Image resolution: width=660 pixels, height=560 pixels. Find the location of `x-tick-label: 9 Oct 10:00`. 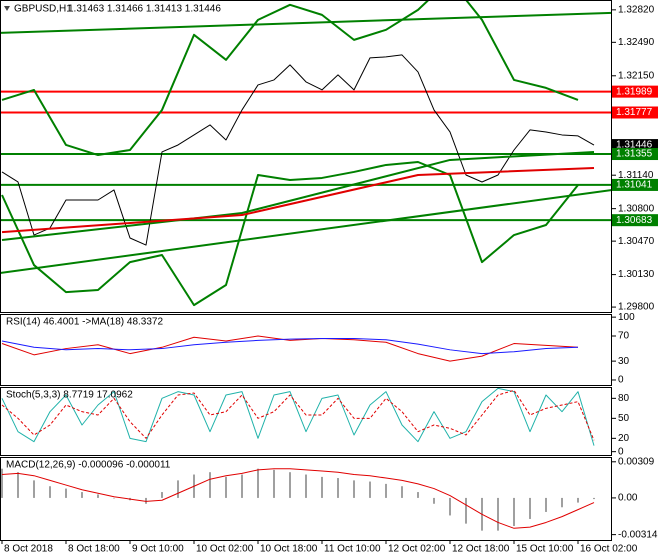

x-tick-label: 9 Oct 10:00 is located at coordinates (158, 549).